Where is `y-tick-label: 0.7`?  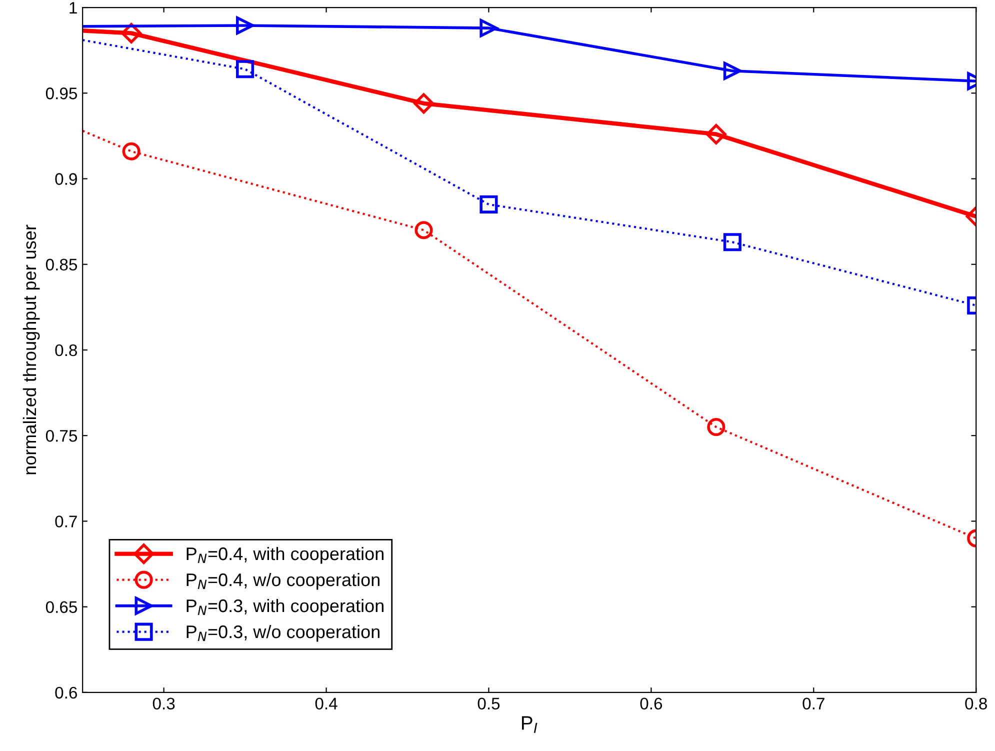 y-tick-label: 0.7 is located at coordinates (66, 522).